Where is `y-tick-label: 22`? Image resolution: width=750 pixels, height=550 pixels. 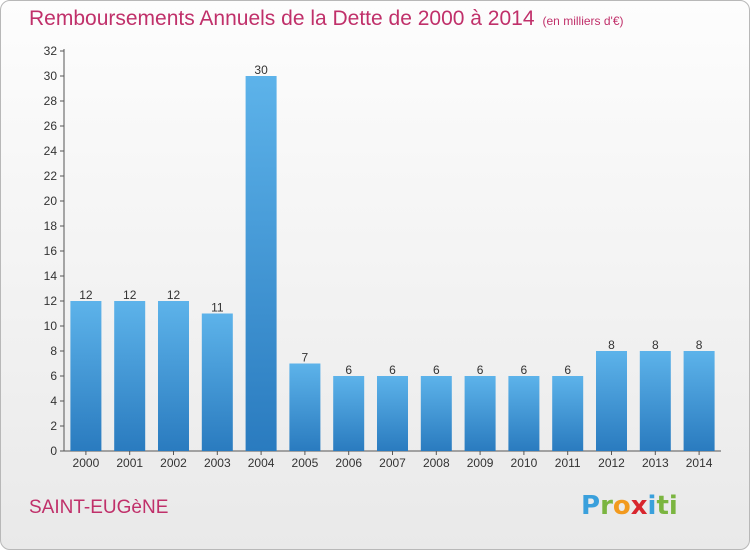
y-tick-label: 22 is located at coordinates (51, 176).